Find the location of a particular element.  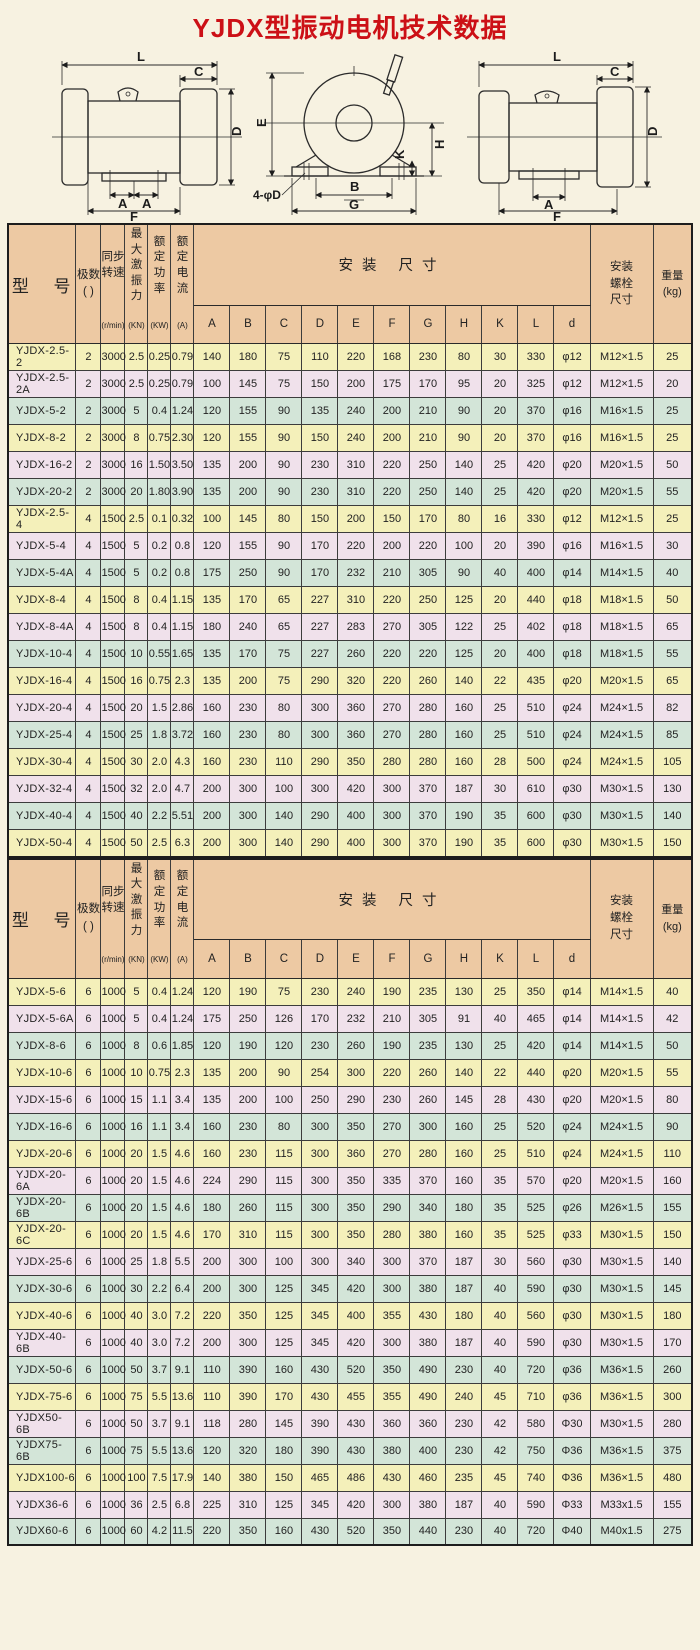

value-cell: M36×1.5 is located at coordinates (621, 1369).